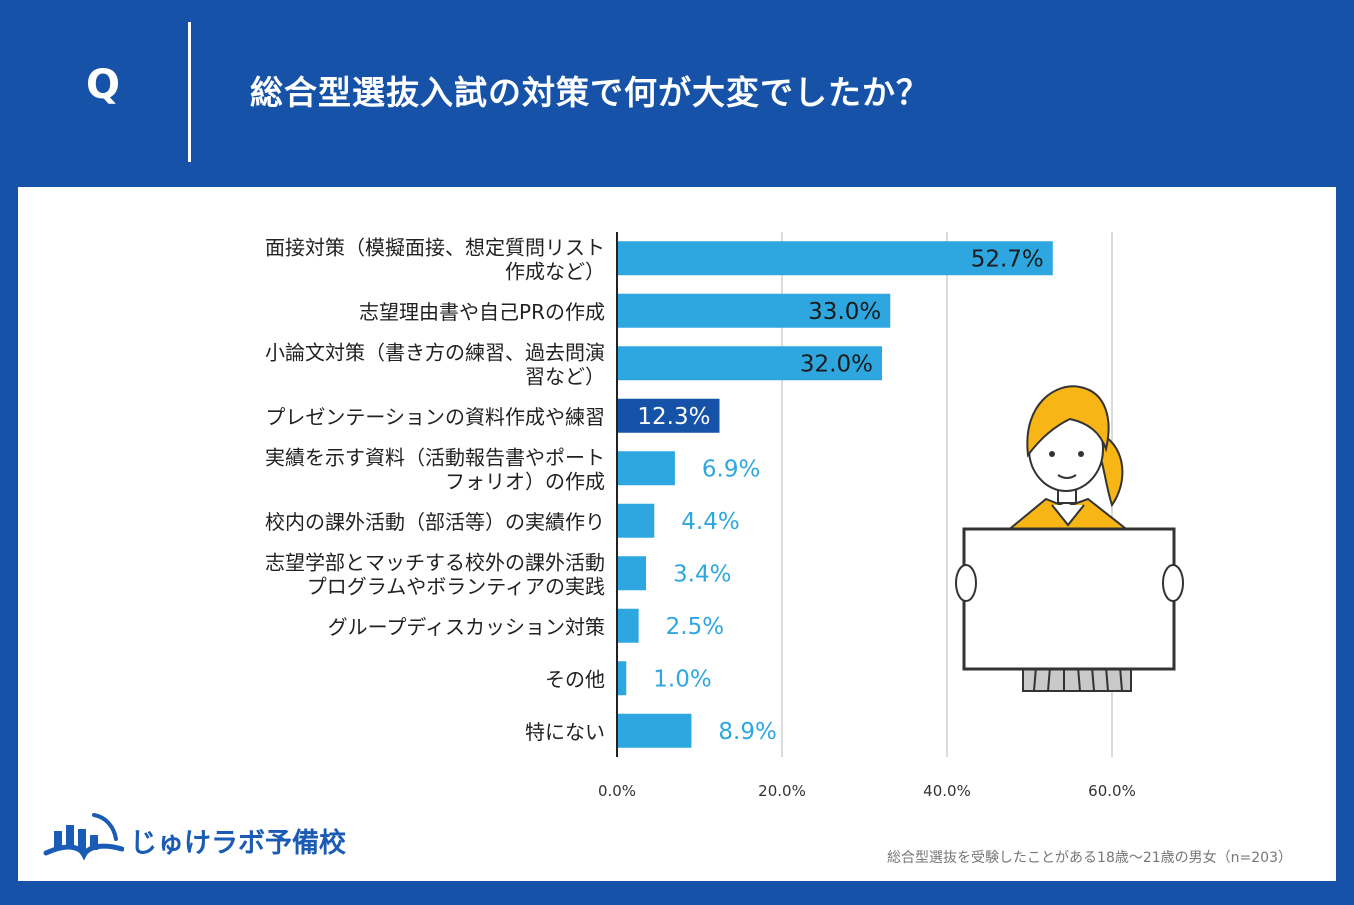 The height and width of the screenshot is (905, 1354). I want to click on category-label: 面接対策（模擬面接、想定質問リスト, so click(435, 247).